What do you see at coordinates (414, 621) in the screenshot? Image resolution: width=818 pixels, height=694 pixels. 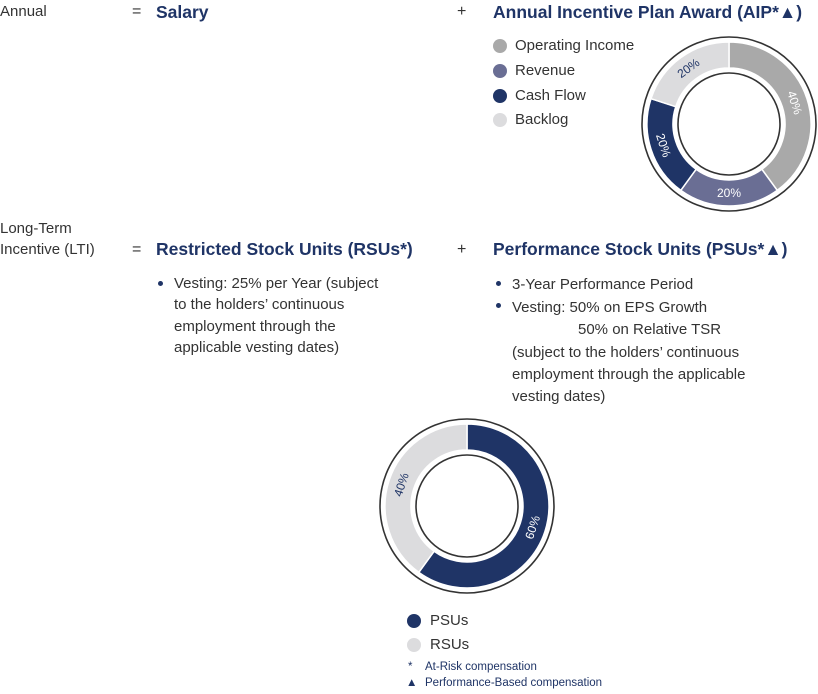 I see `legend-swatch-psus` at bounding box center [414, 621].